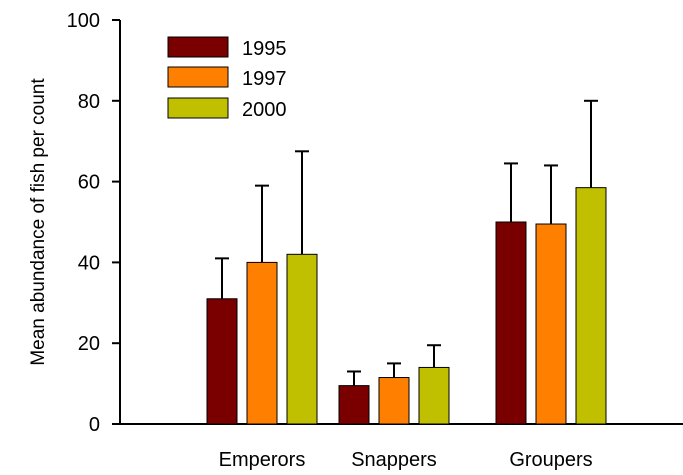 This screenshot has height=475, width=683. What do you see at coordinates (511, 323) in the screenshot?
I see `bar-1995-groupers` at bounding box center [511, 323].